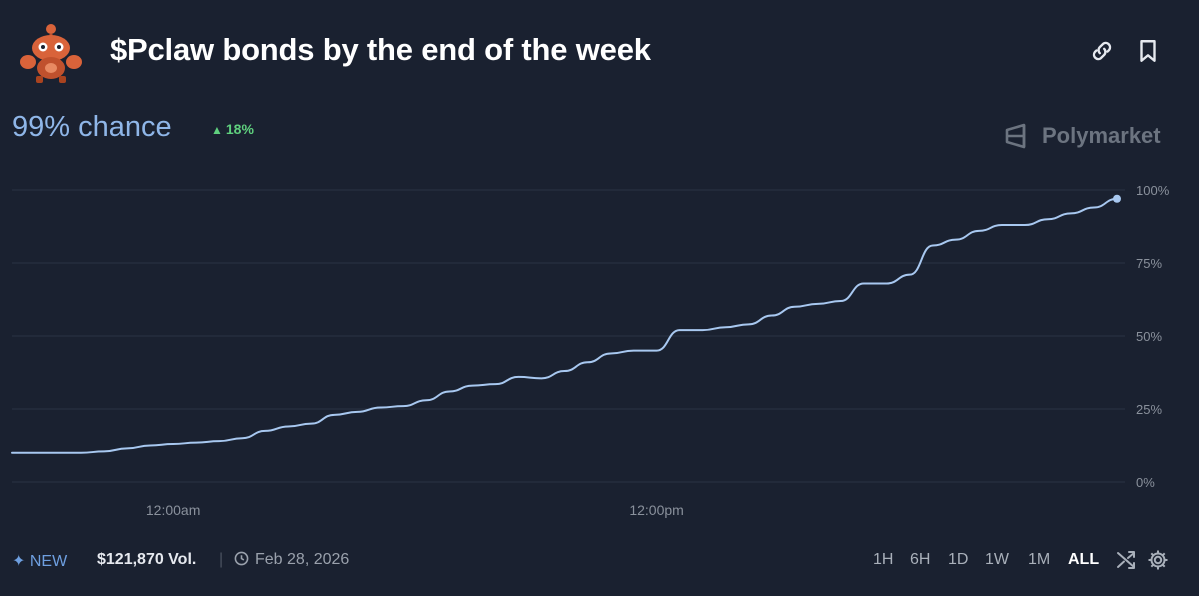 The image size is (1199, 596). Describe the element at coordinates (1039, 559) in the screenshot. I see `range-1m-button: 1M` at that location.